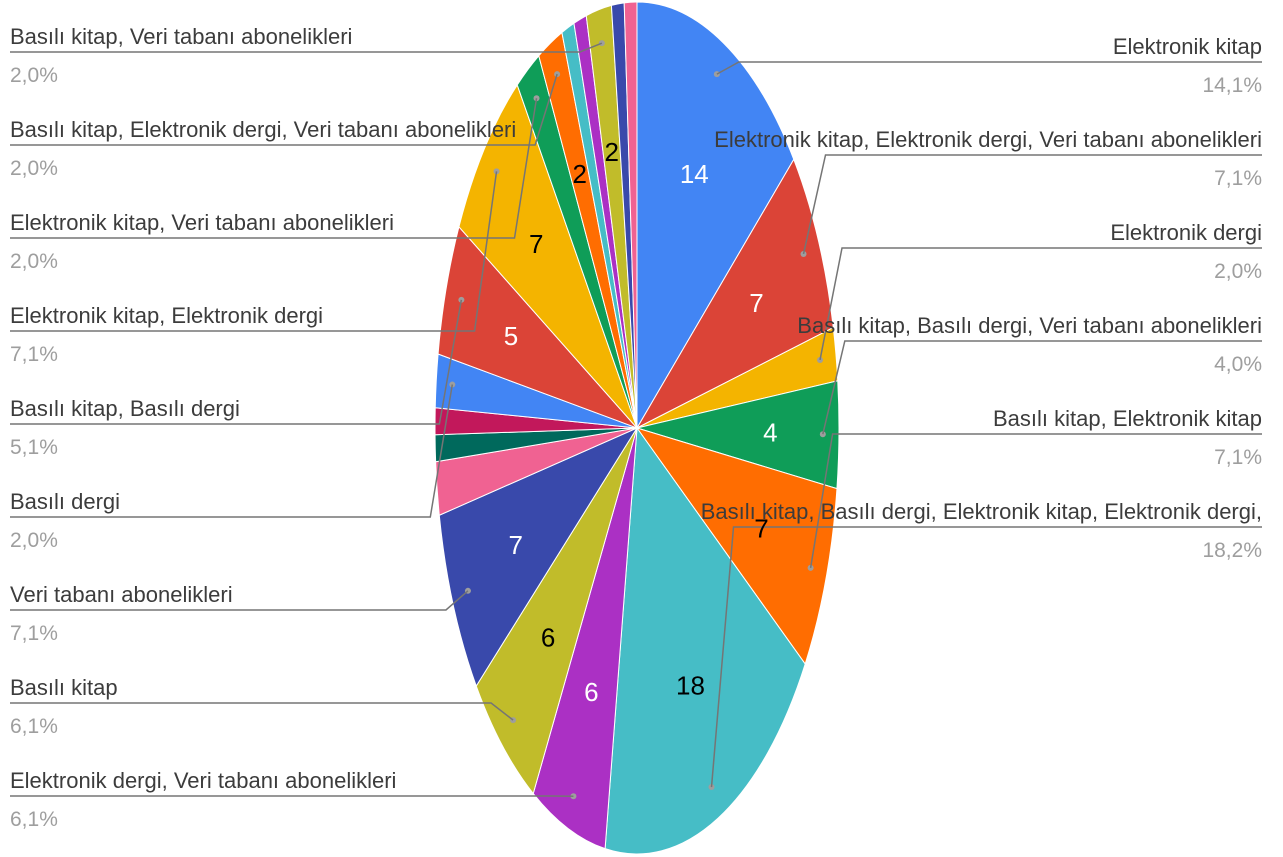  Describe the element at coordinates (64, 687) in the screenshot. I see `slice-category-label: Basılı kitap` at that location.